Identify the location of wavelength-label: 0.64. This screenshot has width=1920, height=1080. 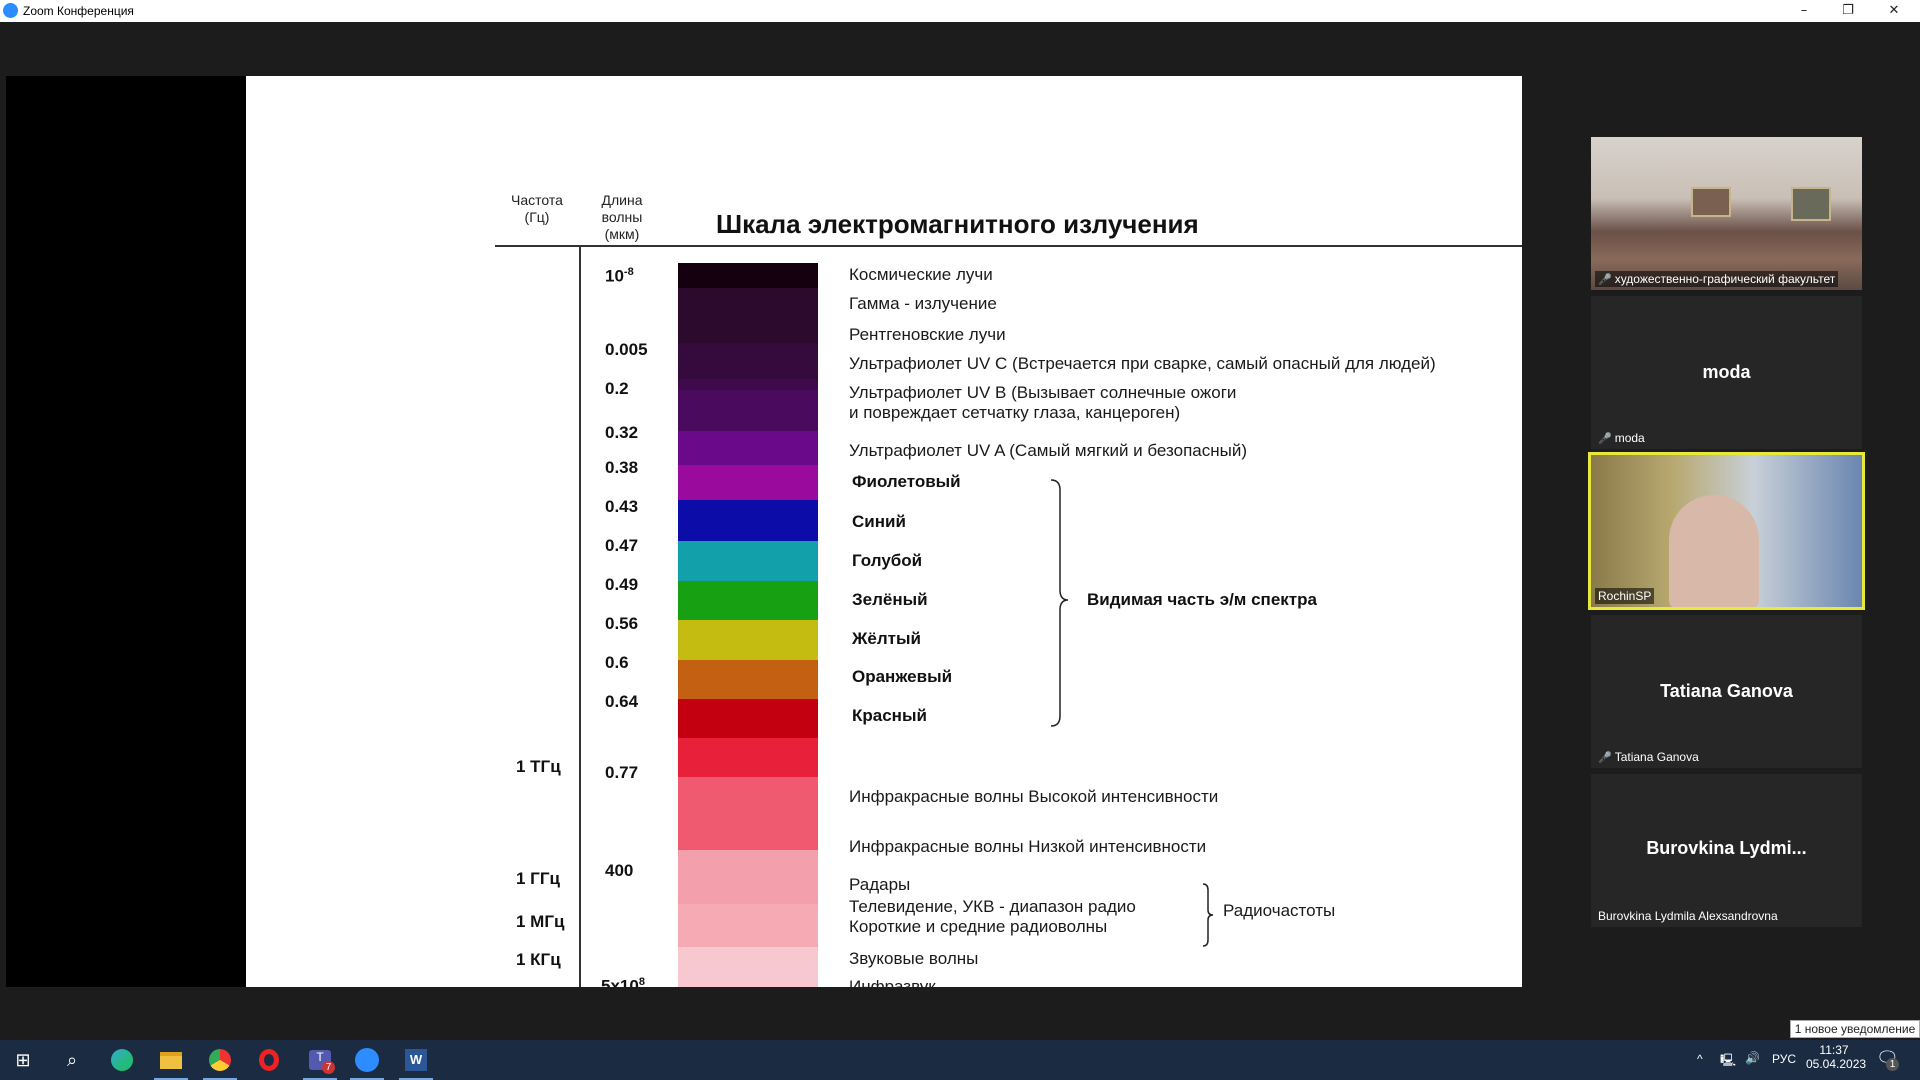
(622, 701).